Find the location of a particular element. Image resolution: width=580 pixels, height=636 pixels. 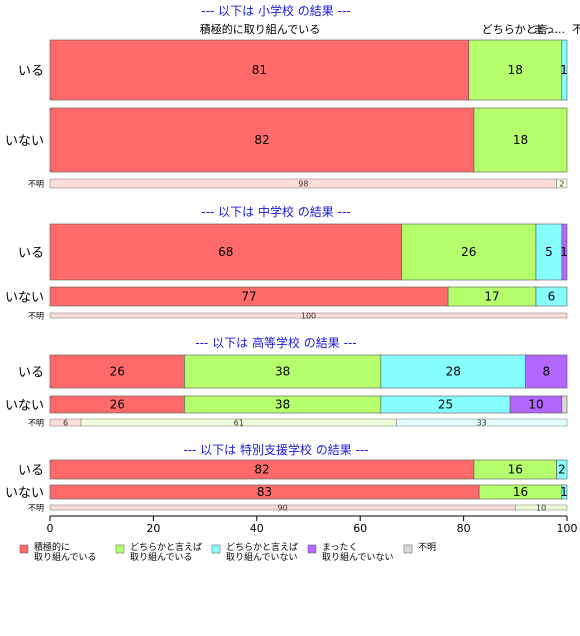

bar-value-label: 17 is located at coordinates (491, 297).